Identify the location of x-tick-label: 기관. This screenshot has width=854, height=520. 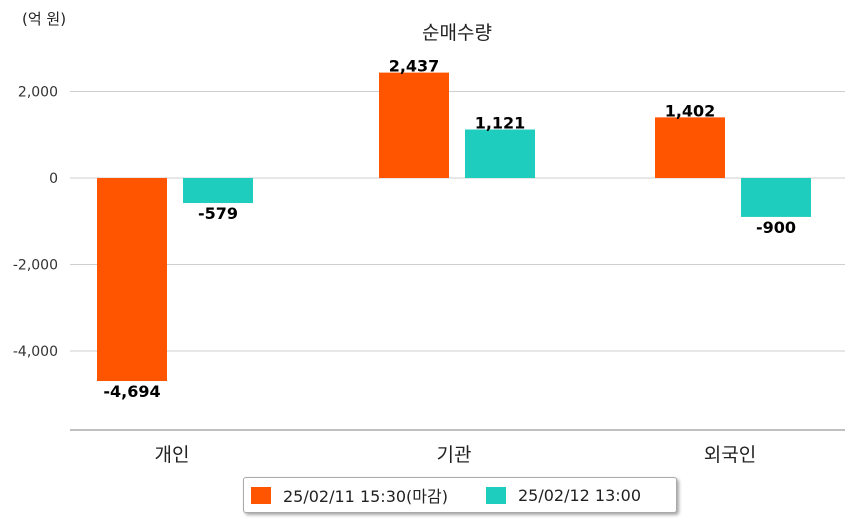
(454, 455).